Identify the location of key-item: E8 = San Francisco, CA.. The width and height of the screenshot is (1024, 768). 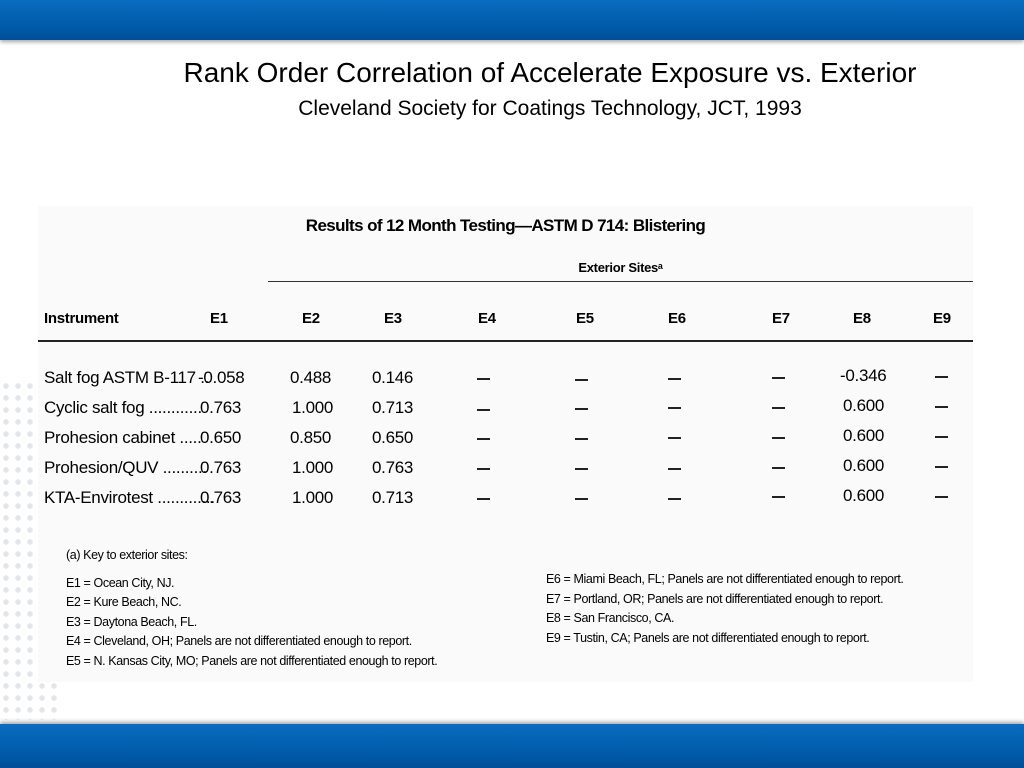
(610, 618).